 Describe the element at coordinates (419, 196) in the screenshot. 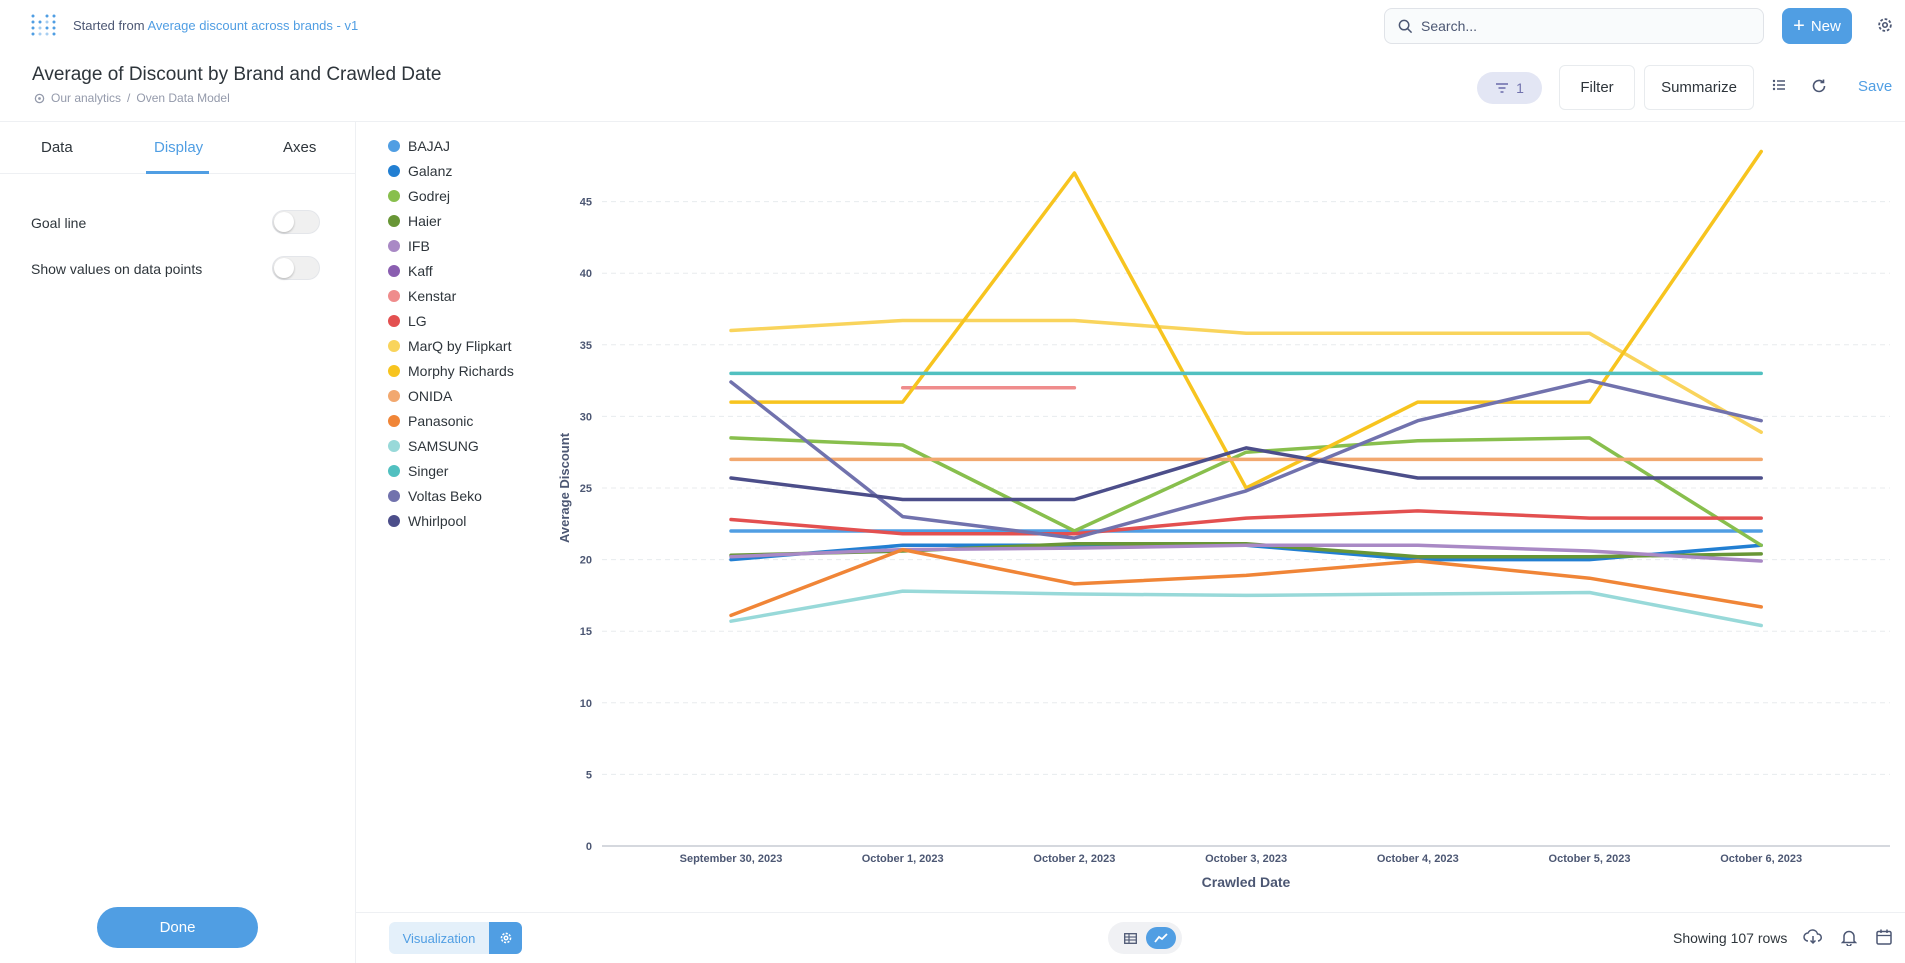

I see `legend-item: Godrej` at that location.